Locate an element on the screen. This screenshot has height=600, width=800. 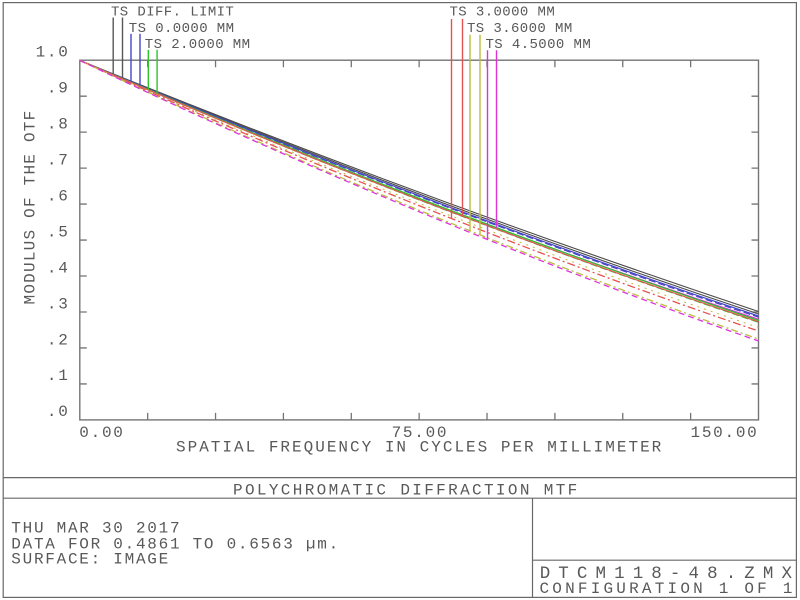
svg-text: 0.00 is located at coordinates (101, 433).